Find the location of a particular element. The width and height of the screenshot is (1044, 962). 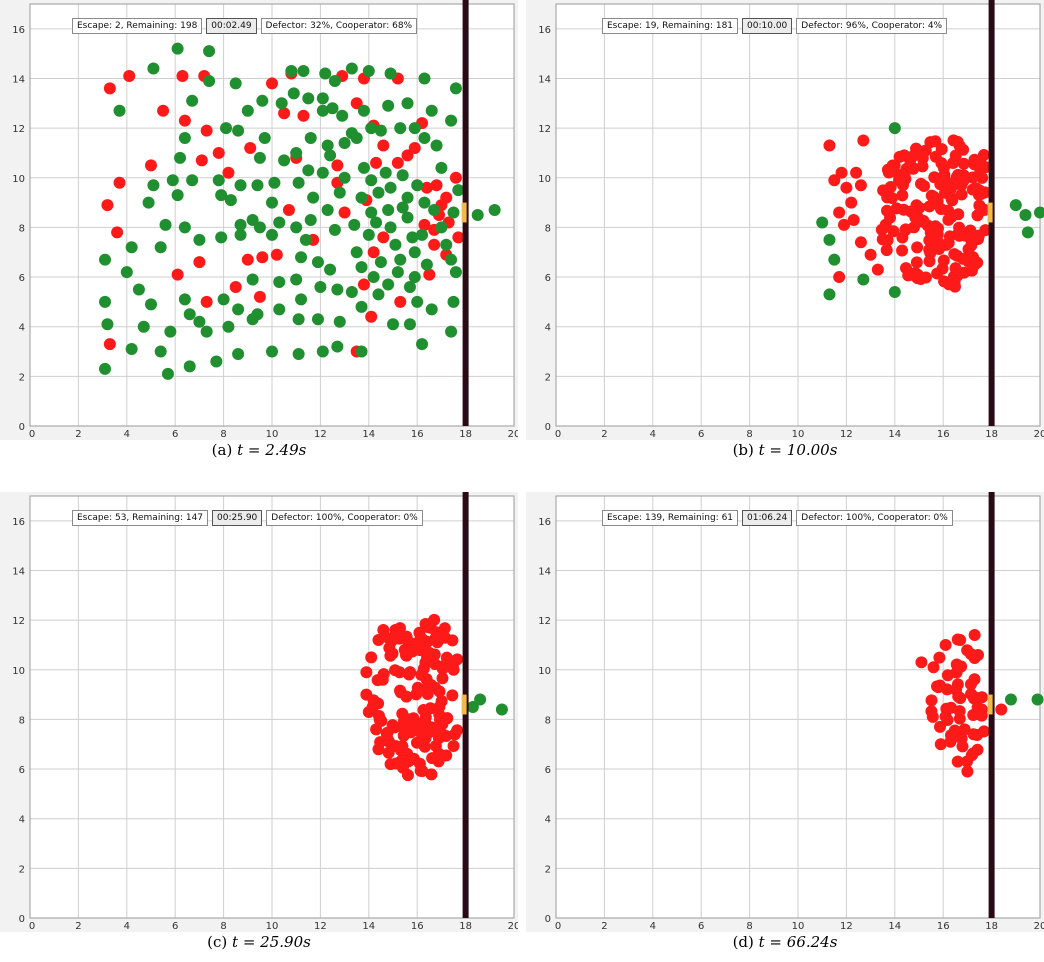

x-tick-label: 0 is located at coordinates (32, 926).